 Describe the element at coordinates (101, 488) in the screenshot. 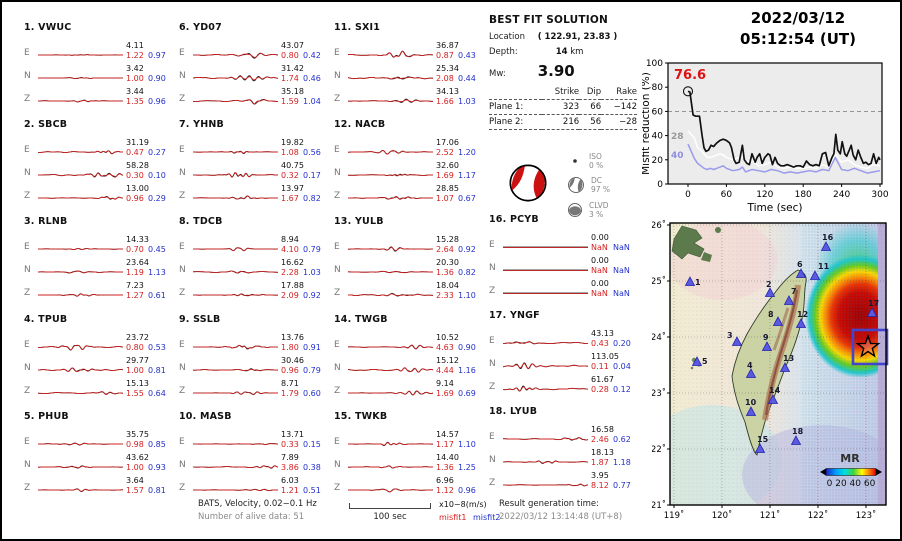

I see `waveform-row-phub-z: Z 3.64 1.57 0.81` at that location.